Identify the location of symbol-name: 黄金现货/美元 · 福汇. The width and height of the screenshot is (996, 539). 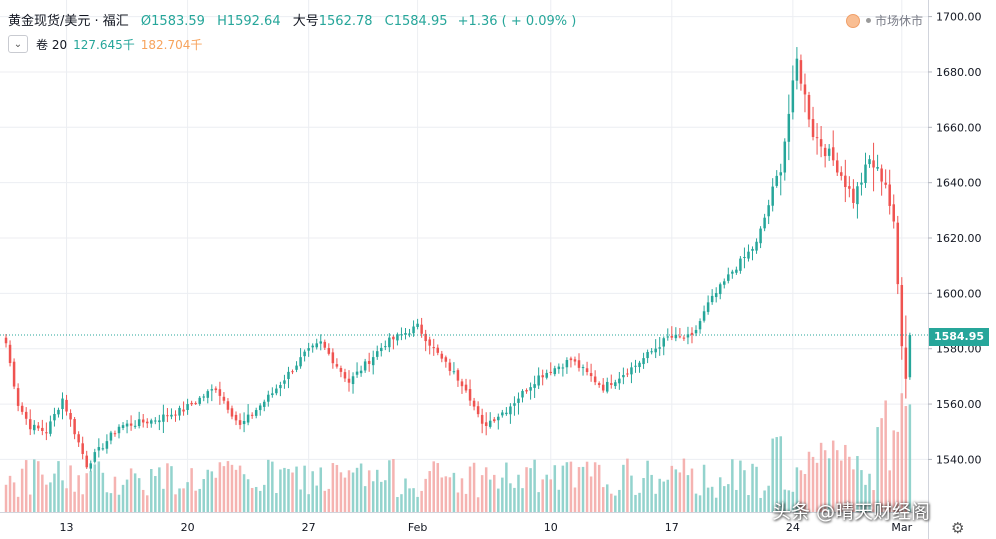
(68, 21).